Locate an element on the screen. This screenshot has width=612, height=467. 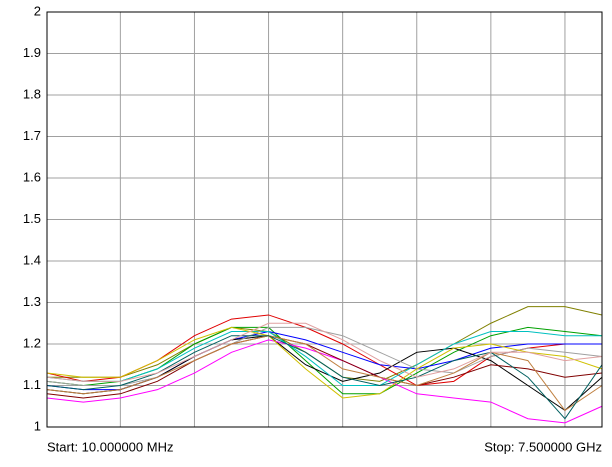
y-tick-label: 1.5 is located at coordinates (32, 218).